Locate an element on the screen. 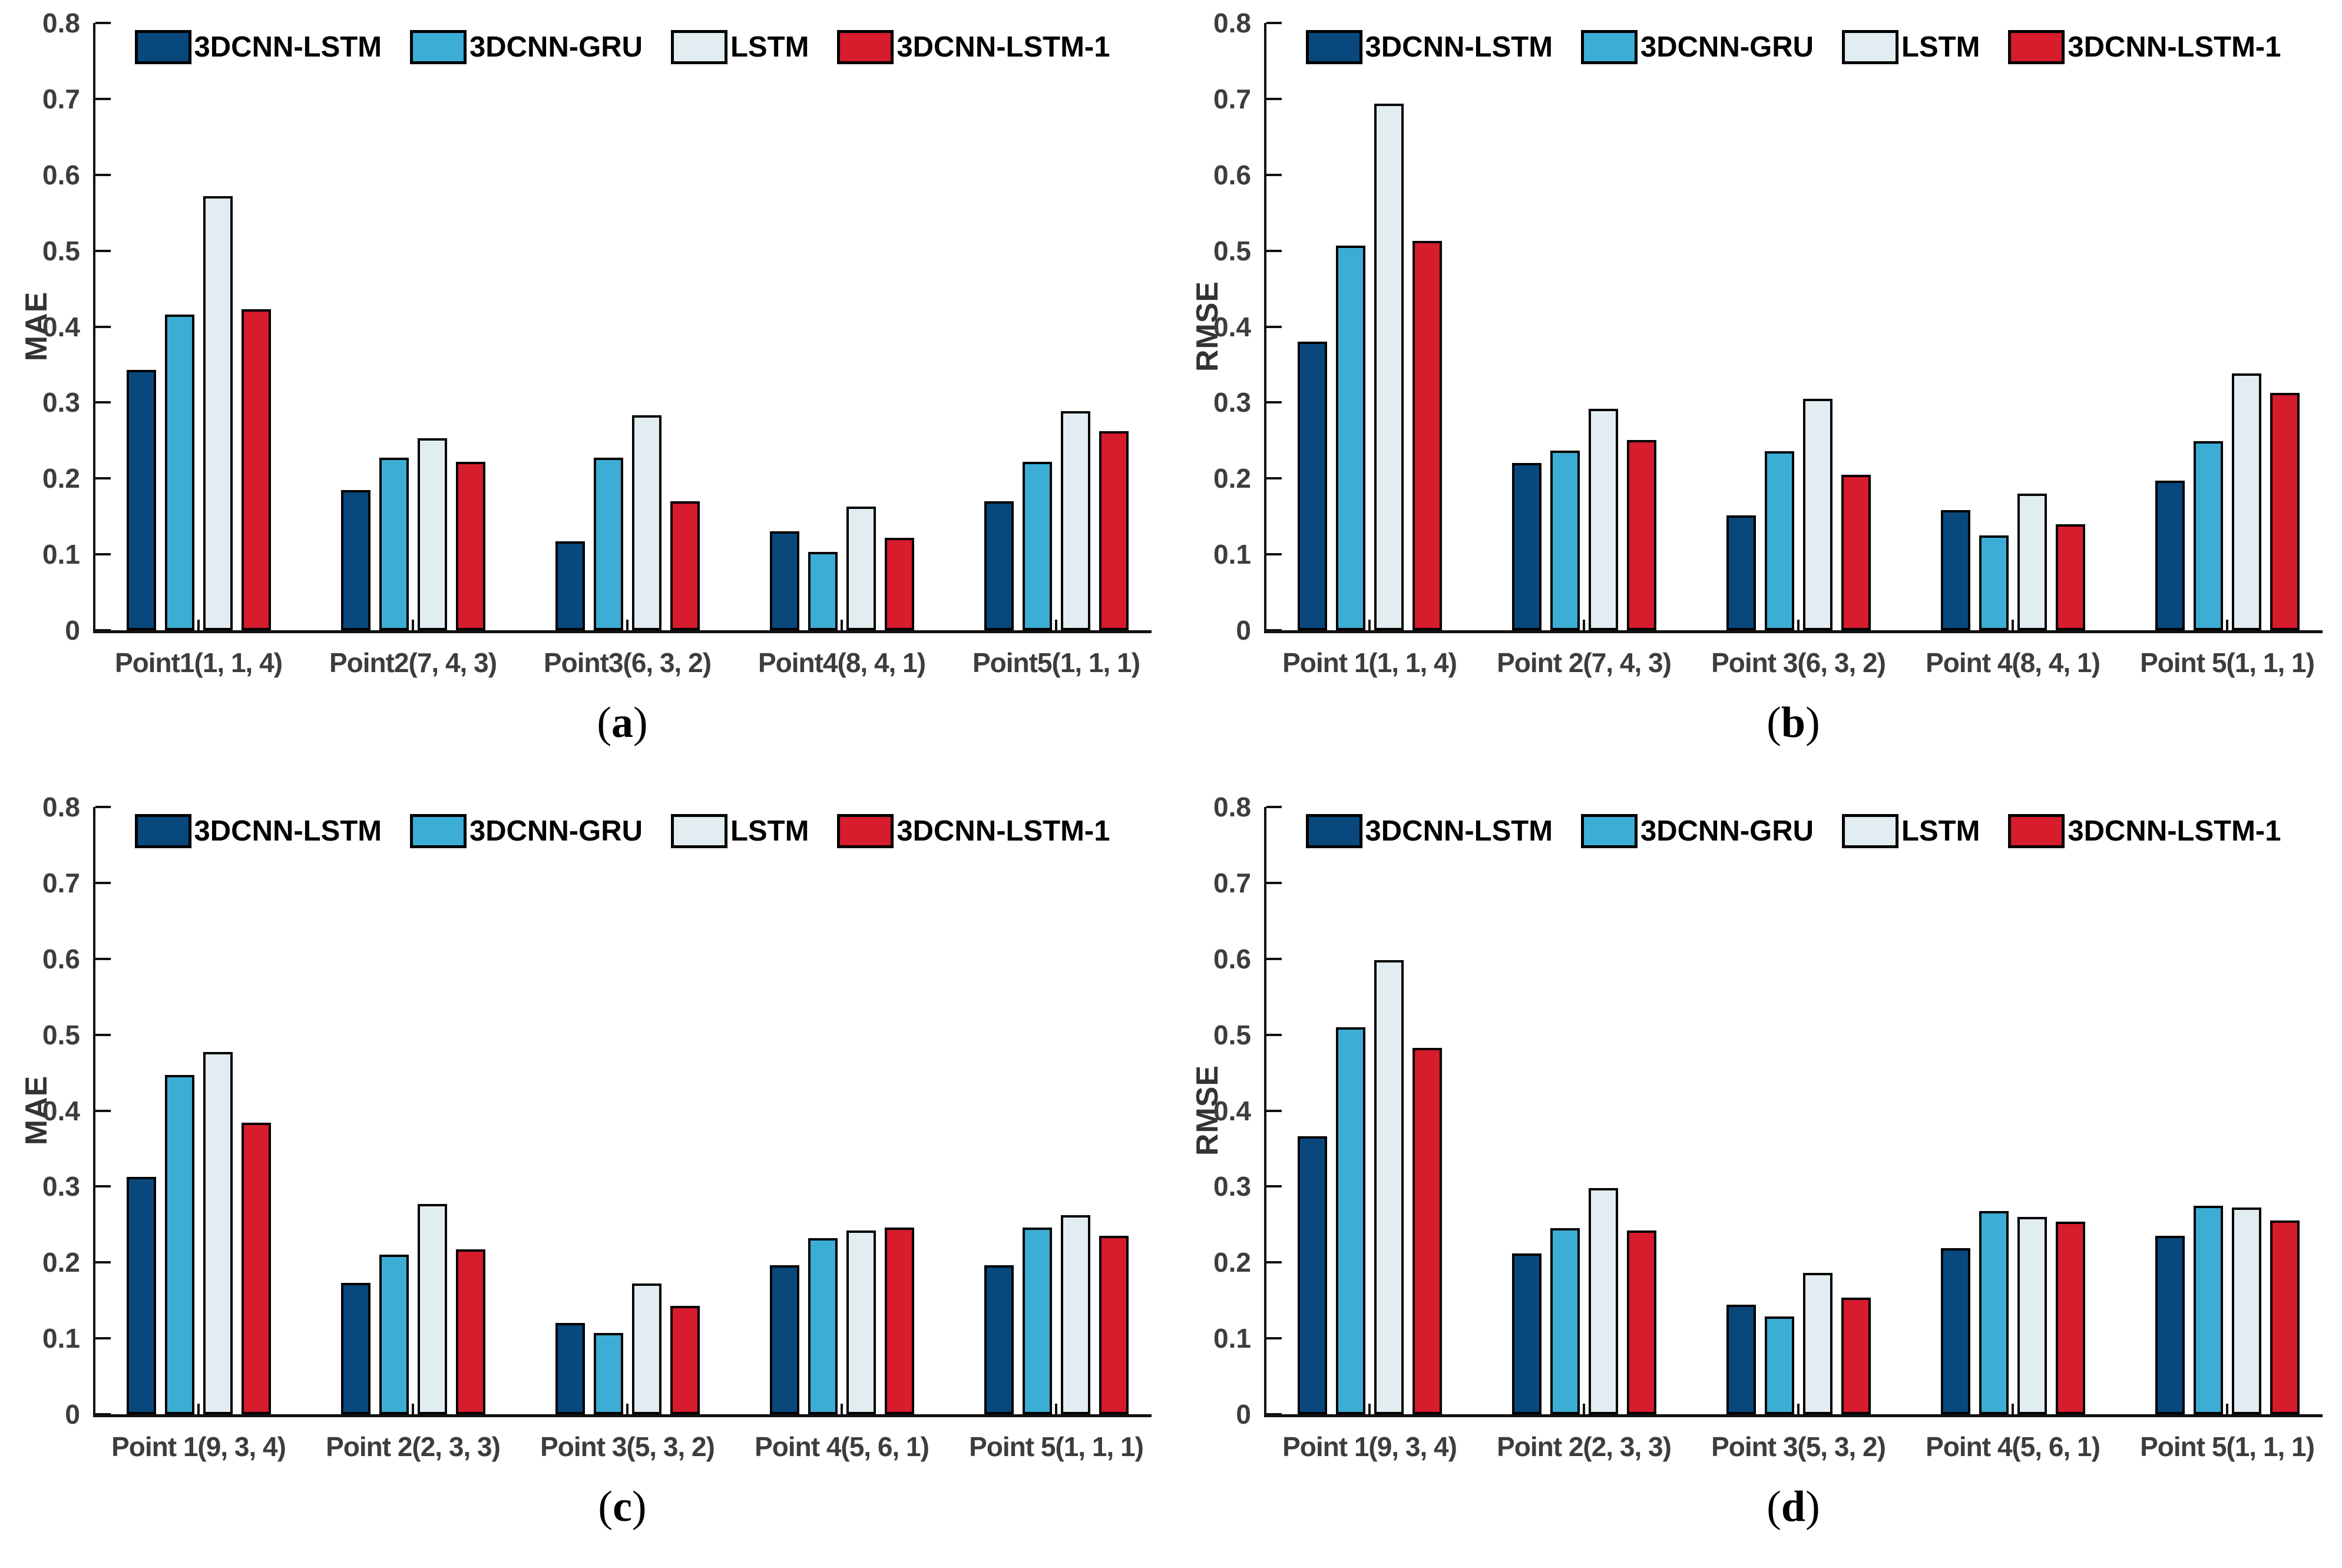 The width and height of the screenshot is (2342, 1568). legend-item: 3DCNN-LSTM is located at coordinates (1429, 831).